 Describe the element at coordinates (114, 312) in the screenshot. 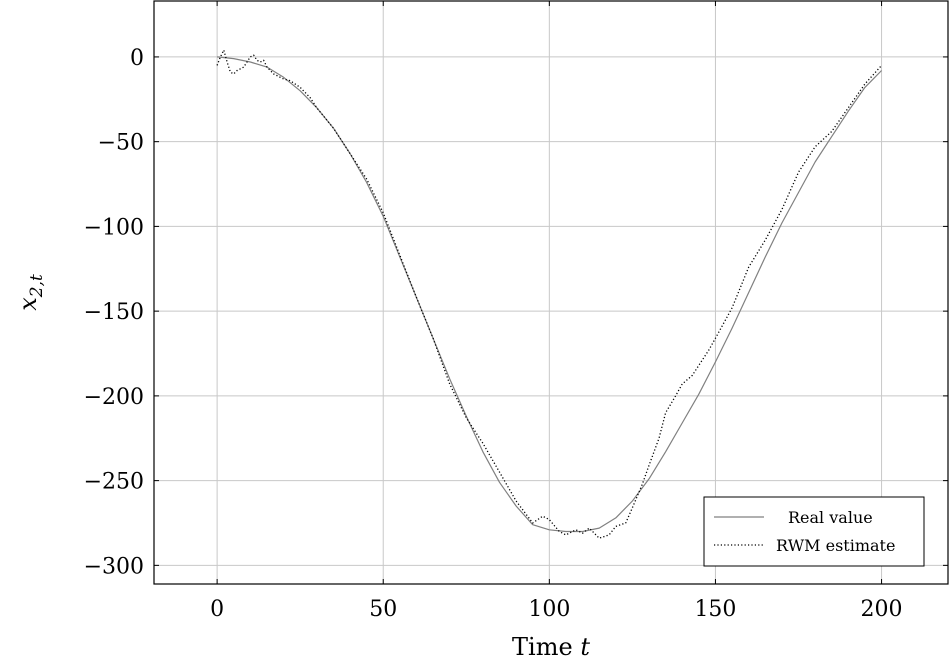

I see `y-tick-label: −150` at that location.